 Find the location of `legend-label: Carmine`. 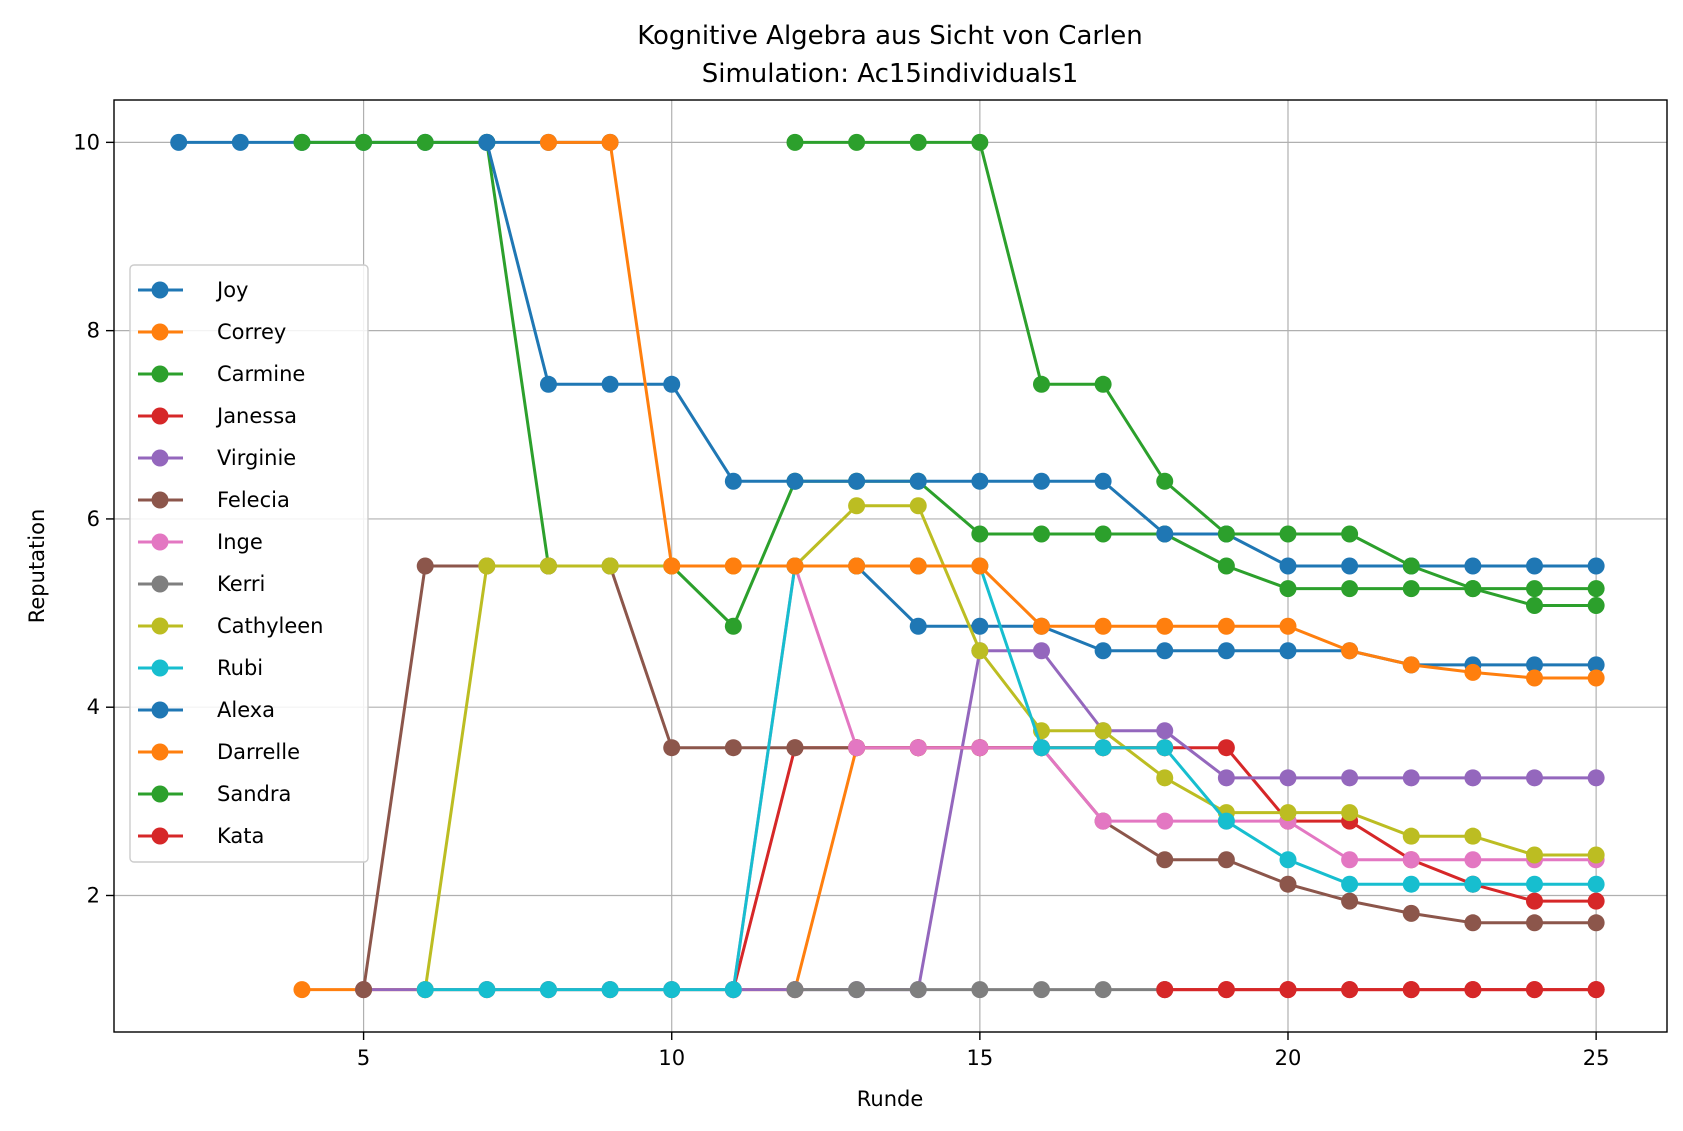

legend-label: Carmine is located at coordinates (261, 374).